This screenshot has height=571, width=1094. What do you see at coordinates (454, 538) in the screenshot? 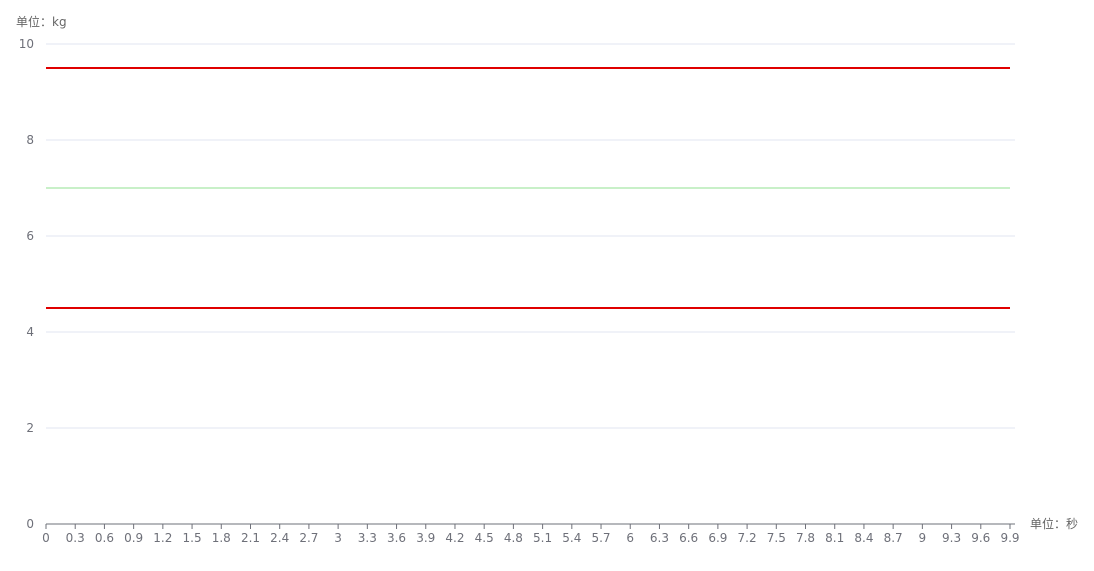
I see `x-tick-label: 4.2` at bounding box center [454, 538].